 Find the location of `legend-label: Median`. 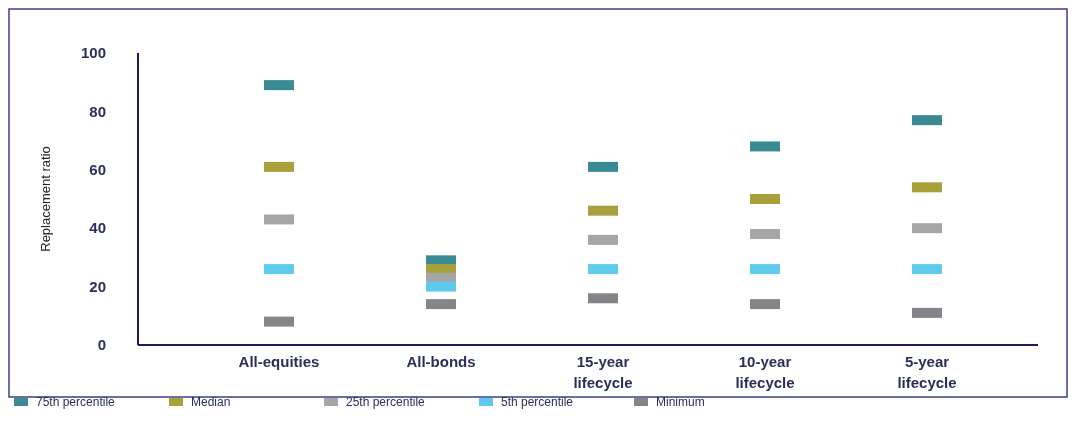

legend-label: Median is located at coordinates (211, 402).